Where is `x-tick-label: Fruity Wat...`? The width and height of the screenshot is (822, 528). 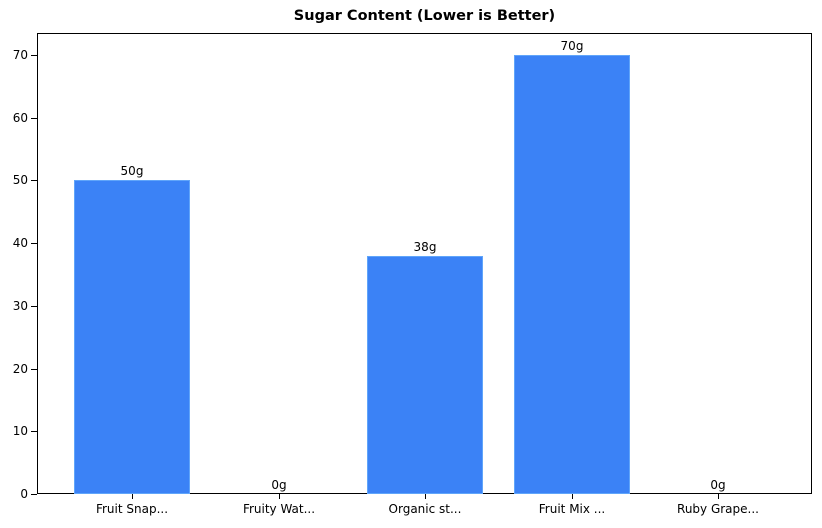
x-tick-label: Fruity Wat... is located at coordinates (279, 509).